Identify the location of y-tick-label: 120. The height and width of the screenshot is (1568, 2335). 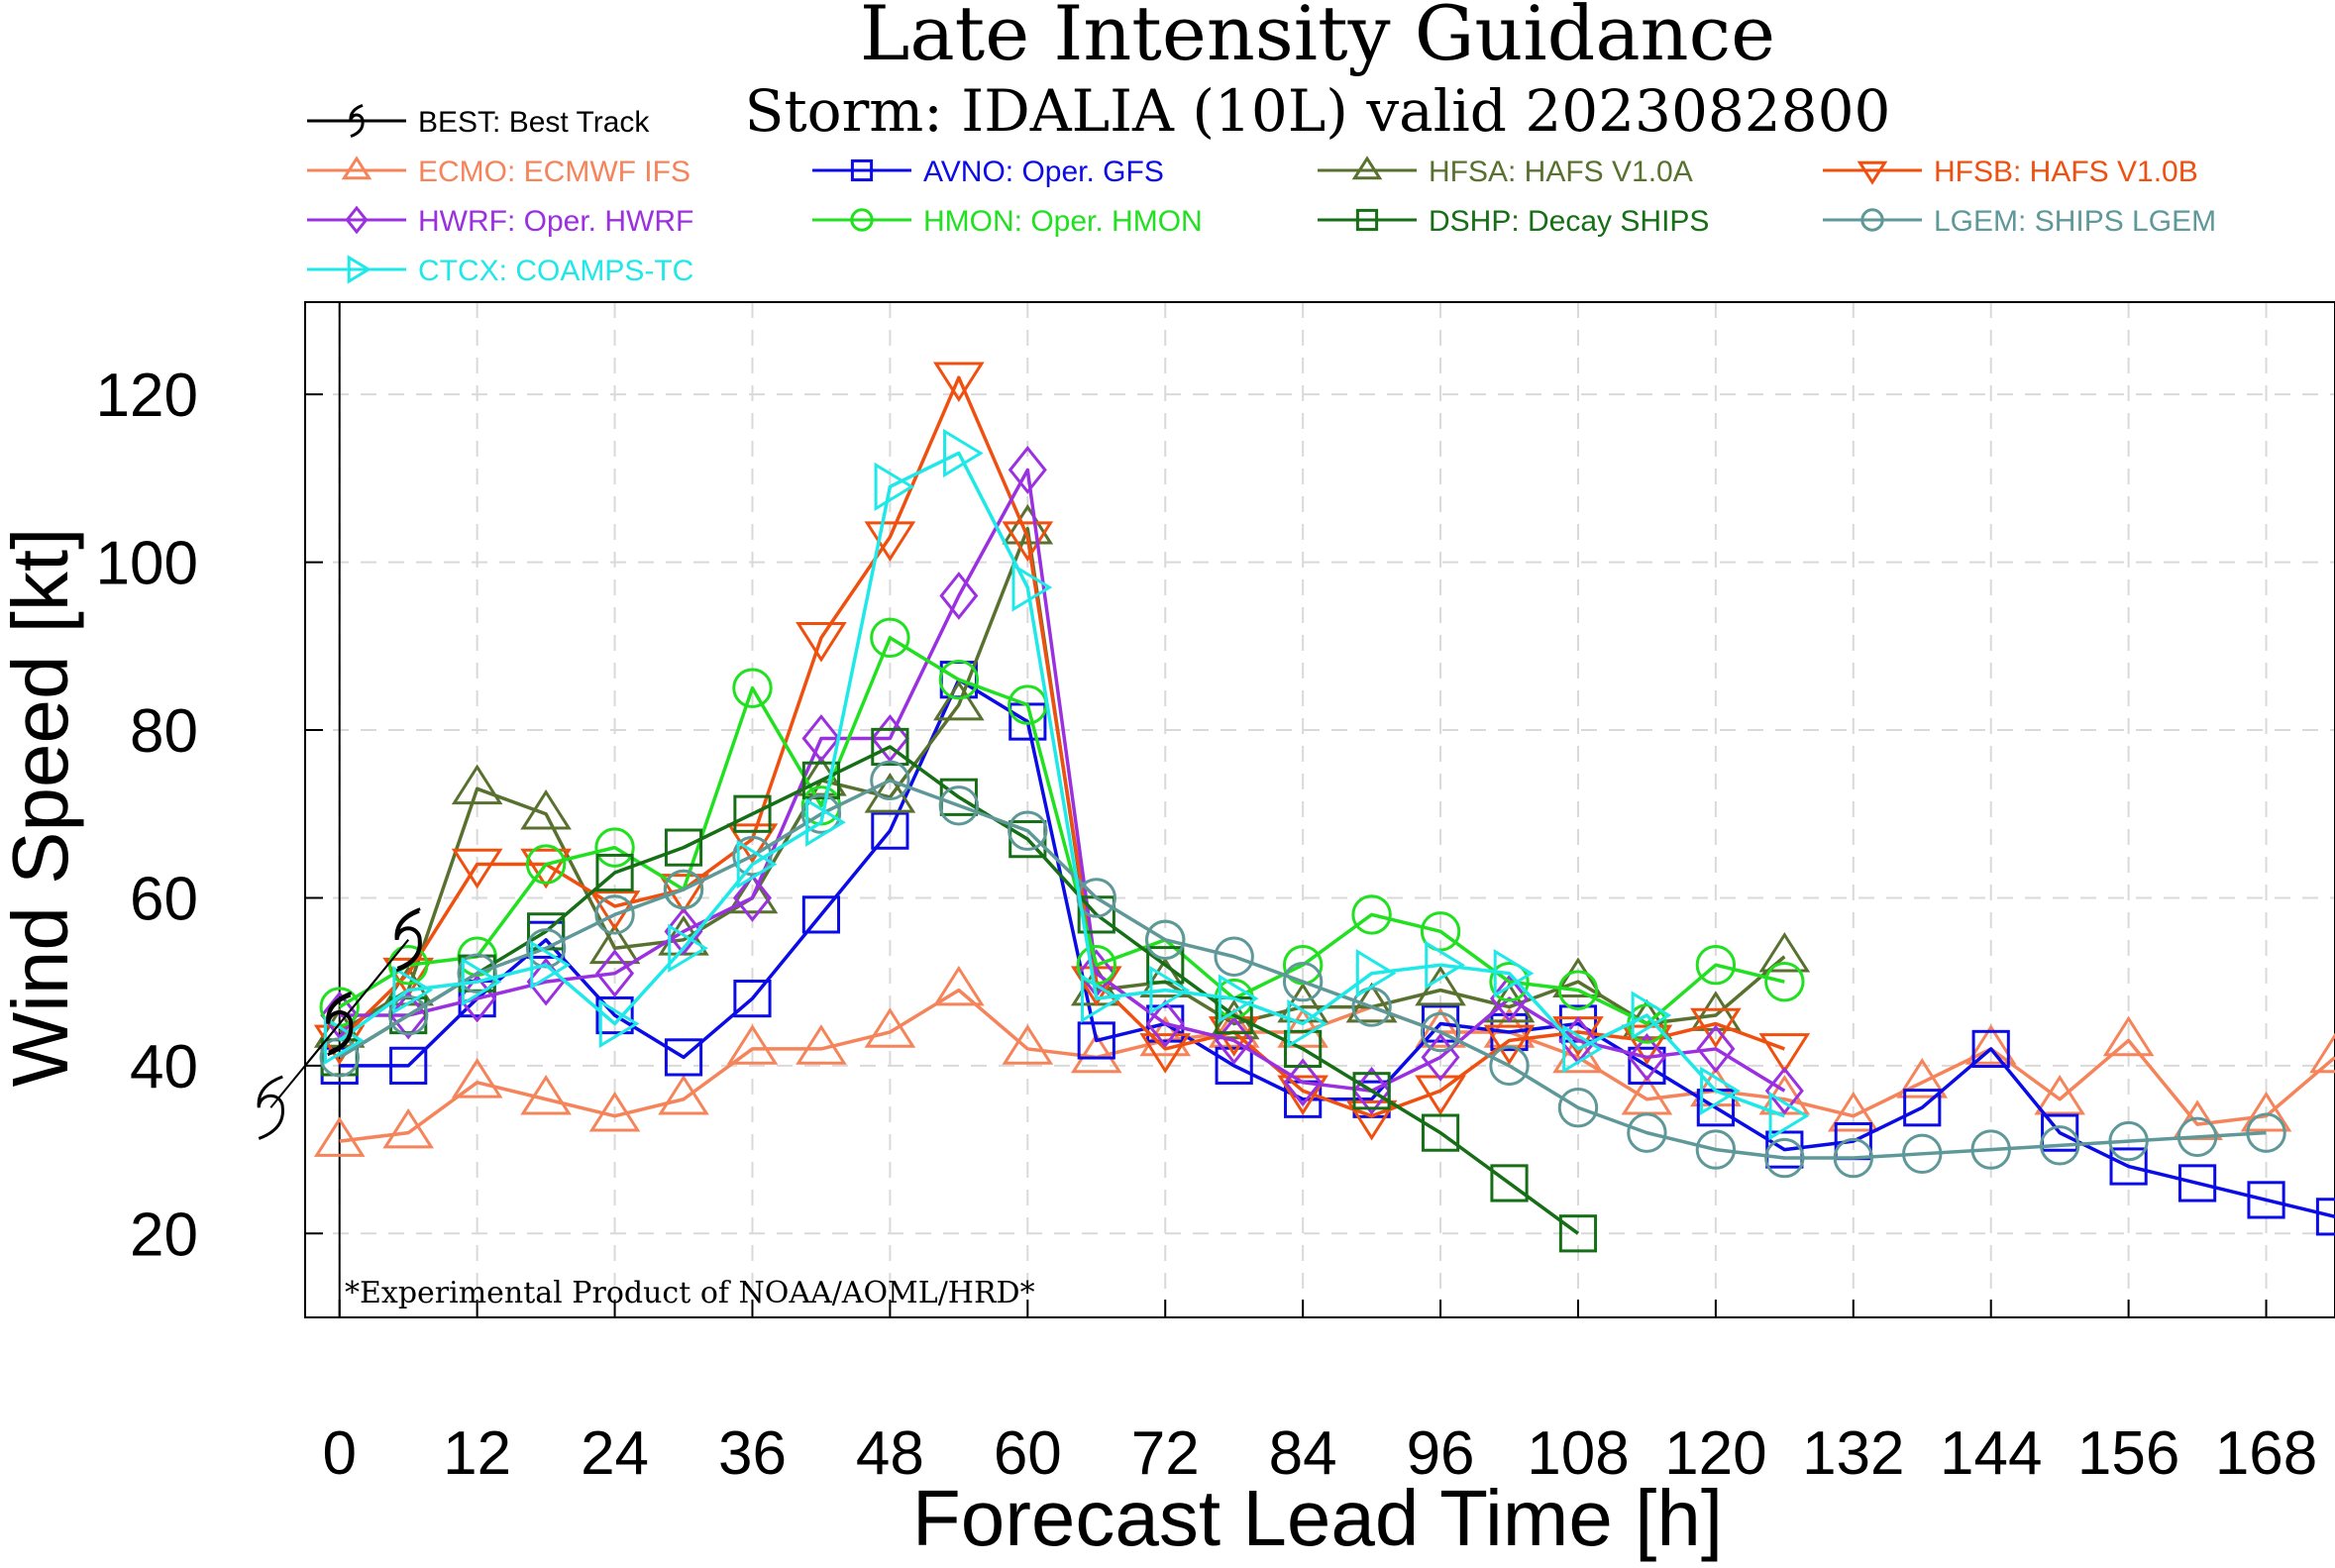
(147, 396).